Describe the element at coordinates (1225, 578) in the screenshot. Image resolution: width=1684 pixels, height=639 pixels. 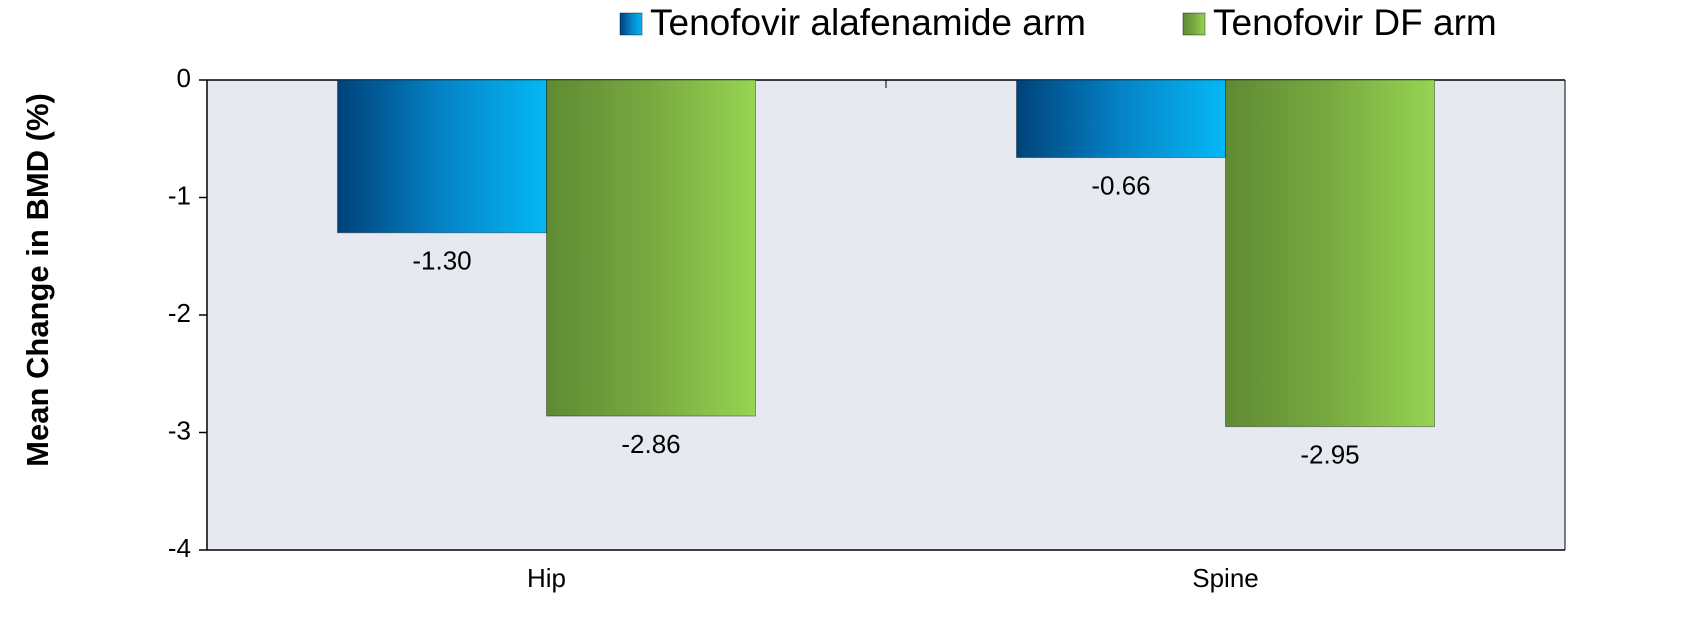
I see `x-tick-label: Spine` at that location.